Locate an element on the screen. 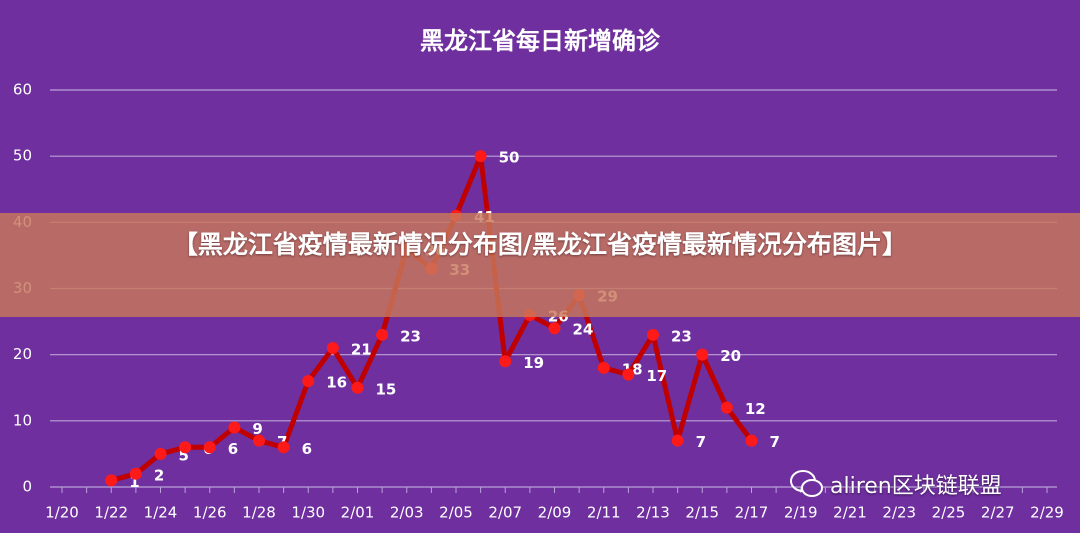  y-tick-label: 60 is located at coordinates (22, 90).